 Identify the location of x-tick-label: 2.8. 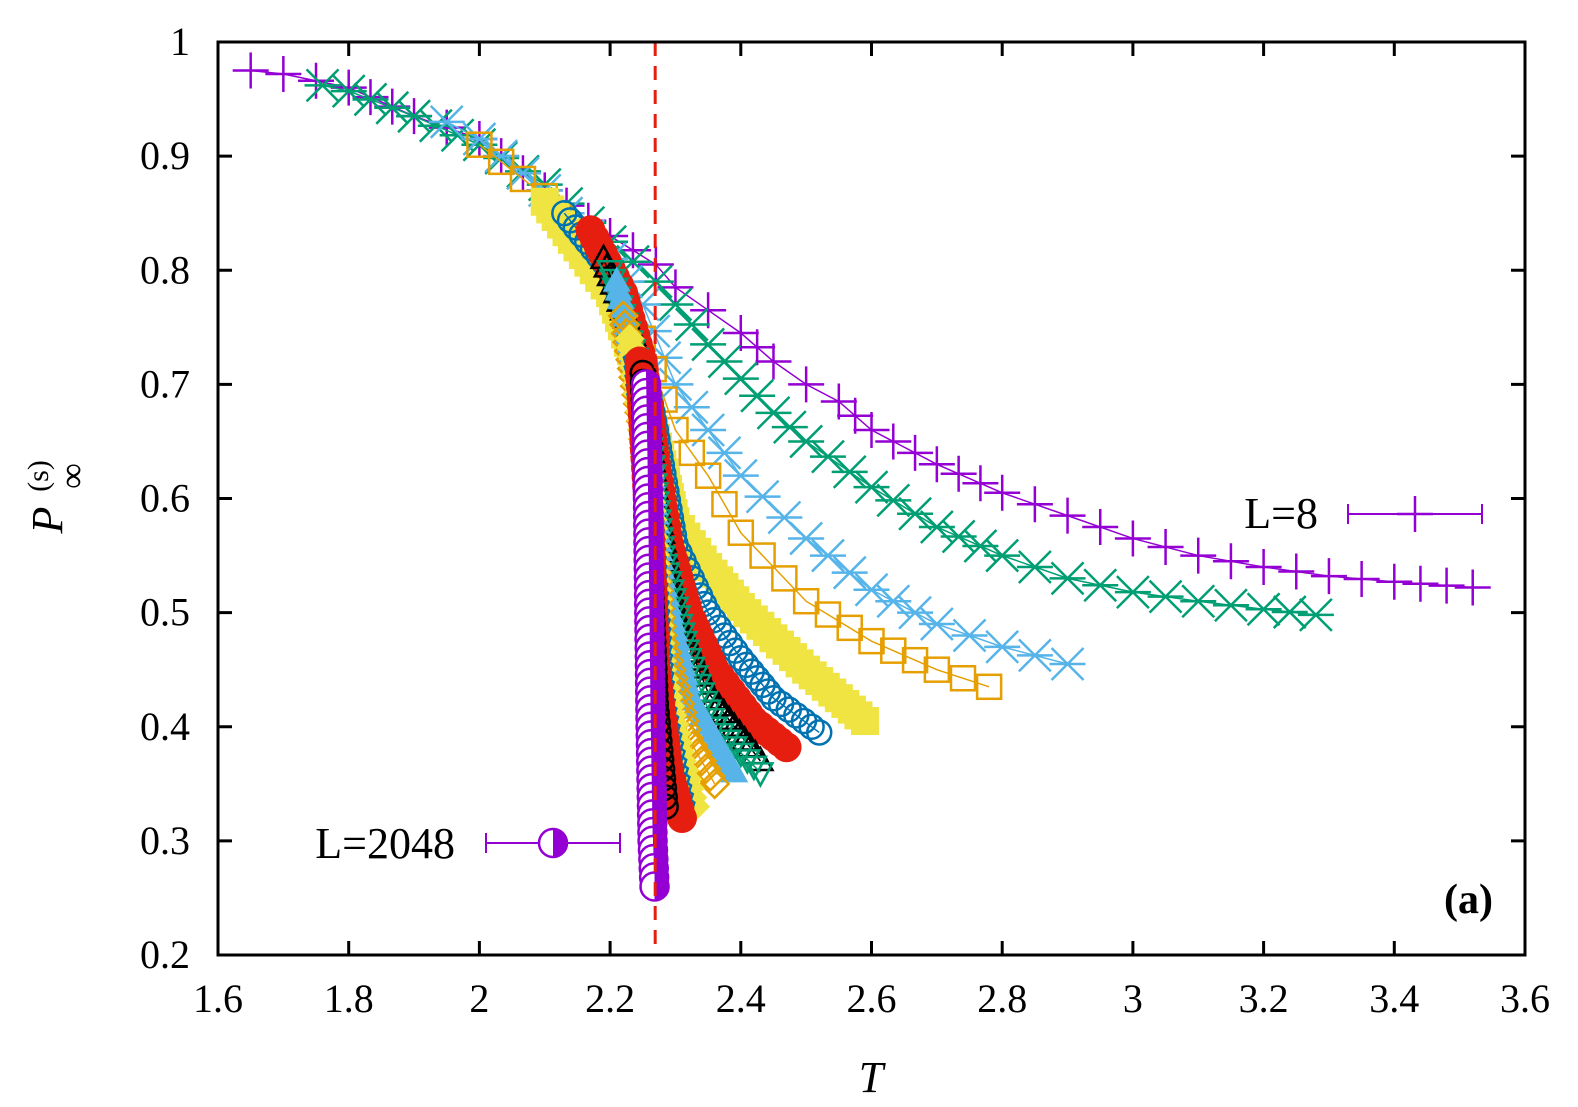
(1002, 998).